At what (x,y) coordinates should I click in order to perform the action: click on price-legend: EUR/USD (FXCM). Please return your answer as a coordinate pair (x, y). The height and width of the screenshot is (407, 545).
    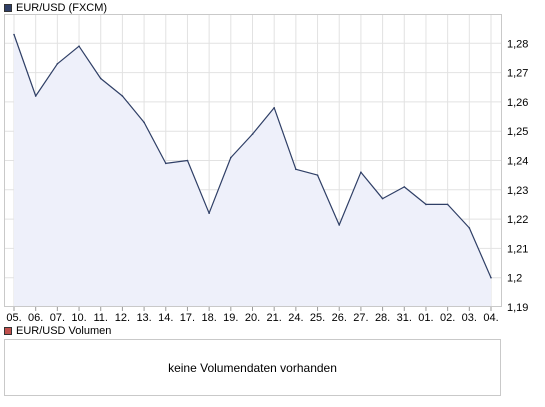
    Looking at the image, I should click on (55, 8).